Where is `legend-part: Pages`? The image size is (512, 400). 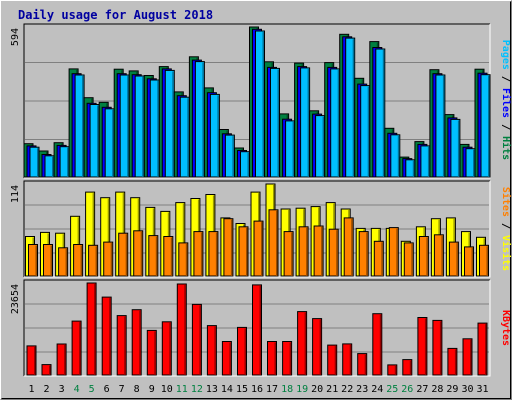 legend-part: Pages is located at coordinates (505, 55).